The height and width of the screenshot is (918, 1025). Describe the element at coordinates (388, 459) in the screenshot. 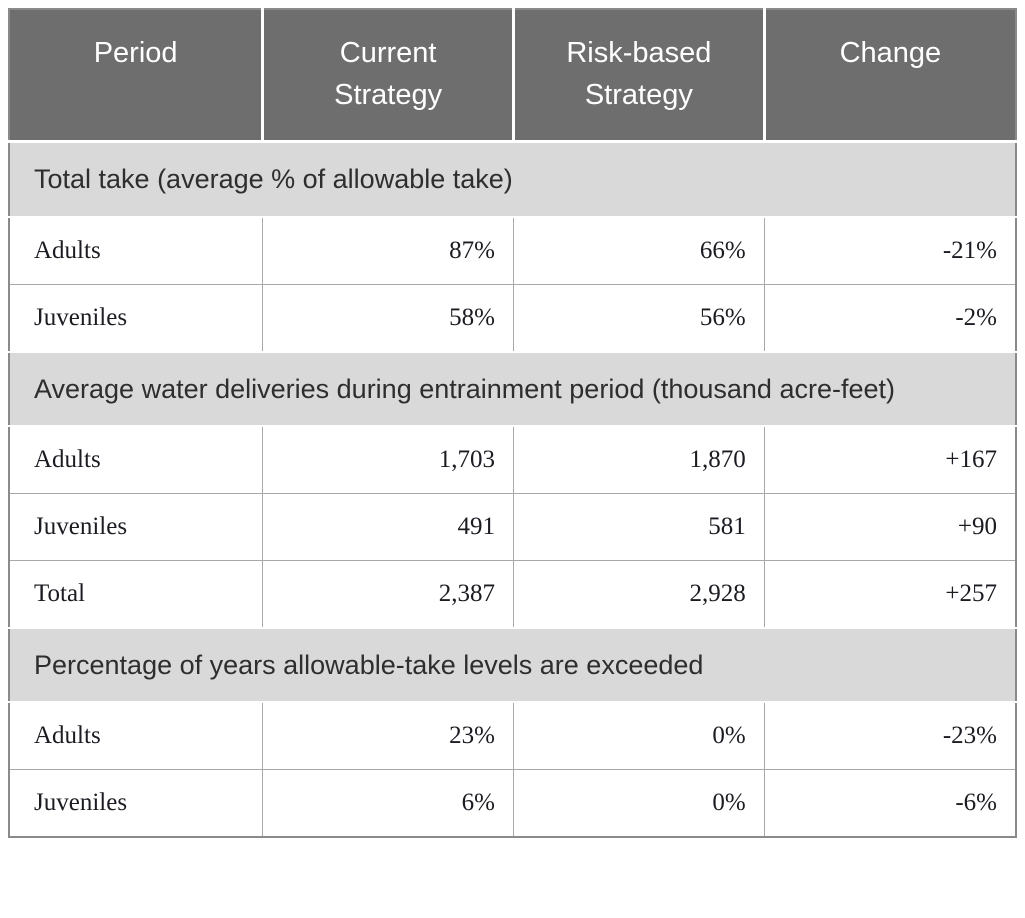

I see `value-current: 1,703` at that location.